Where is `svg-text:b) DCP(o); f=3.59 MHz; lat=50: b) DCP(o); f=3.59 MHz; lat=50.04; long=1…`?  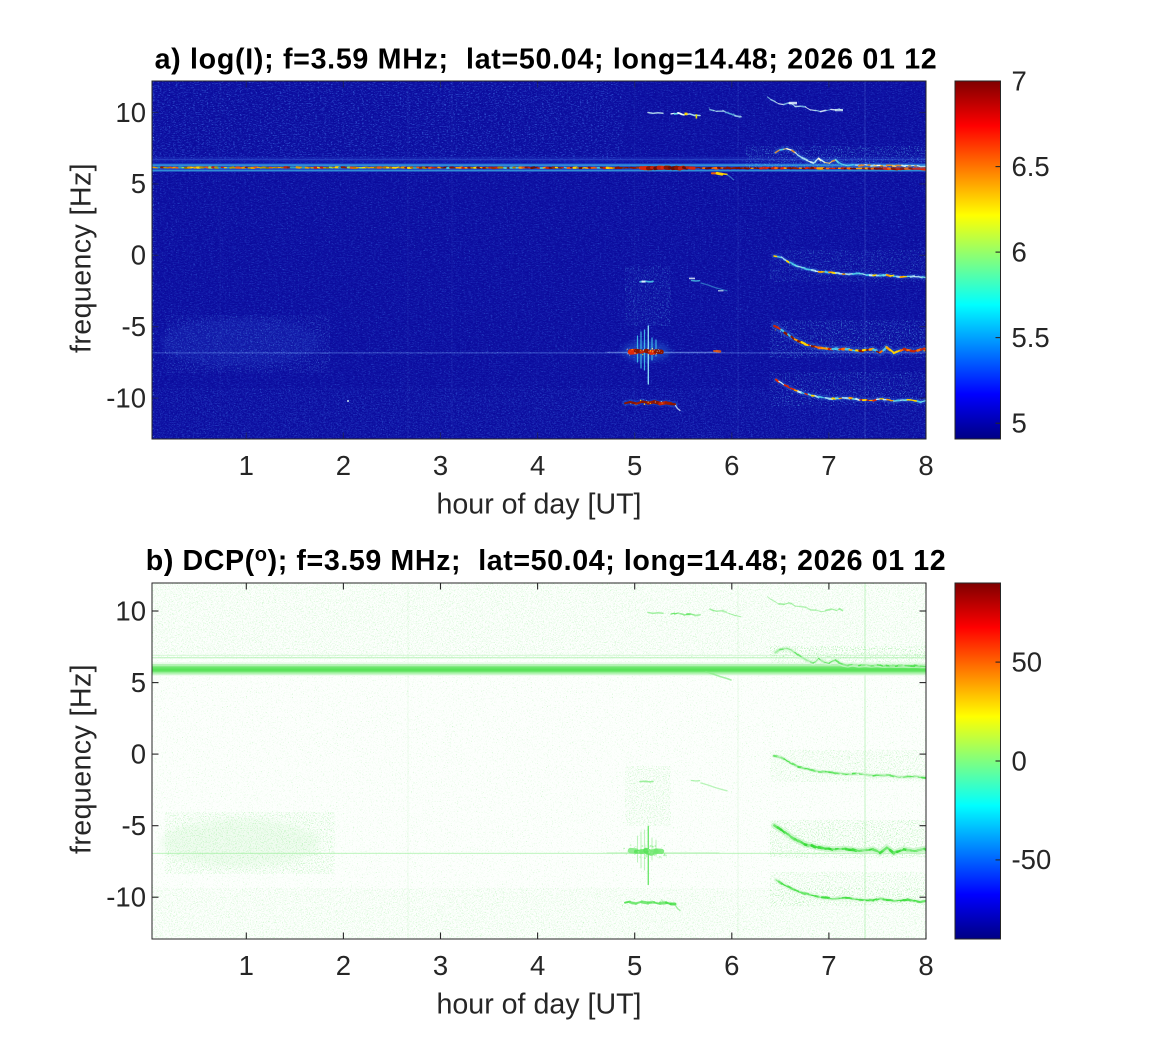
svg-text:b) DCP(o); f=3.59 MHz; lat=50: b) DCP(o); f=3.59 MHz; lat=50.04; long=1… is located at coordinates (546, 560).